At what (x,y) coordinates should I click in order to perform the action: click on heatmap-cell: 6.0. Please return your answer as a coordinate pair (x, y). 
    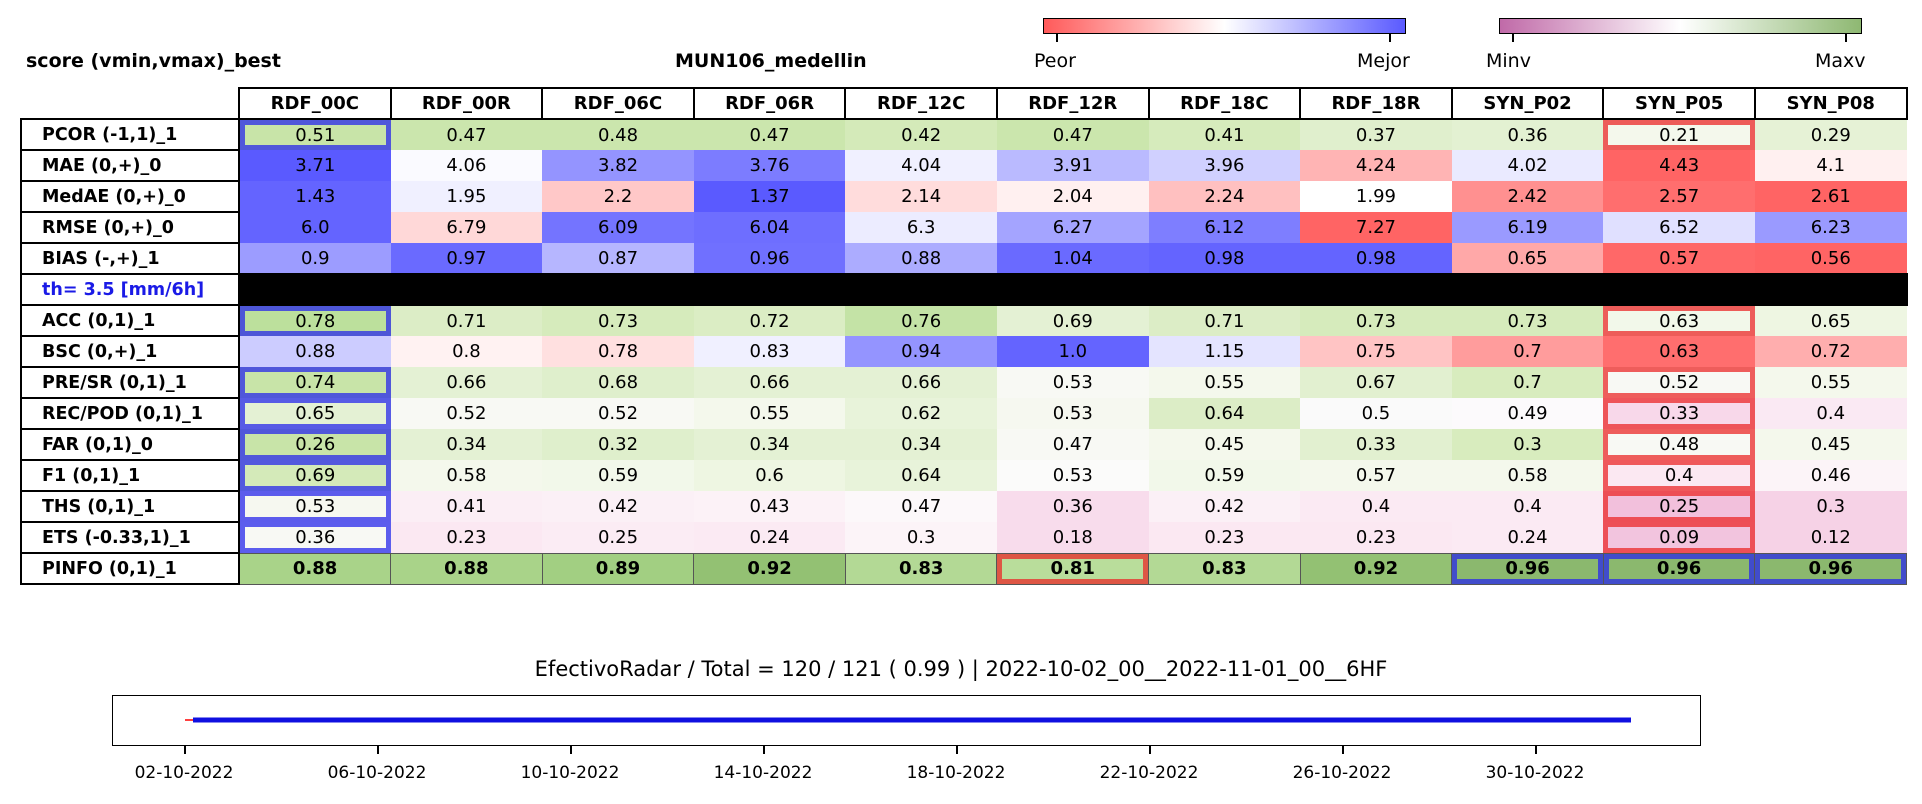
    Looking at the image, I should click on (315, 227).